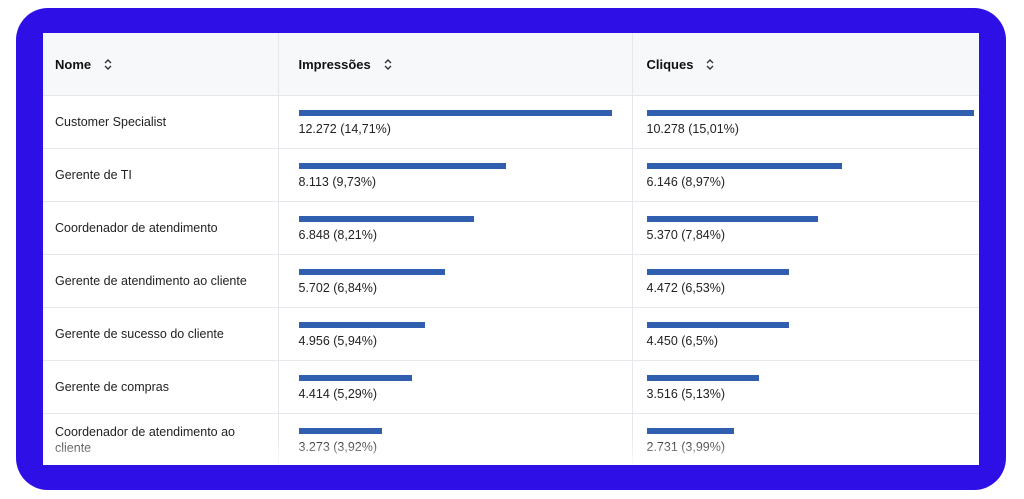 This screenshot has height=499, width=1024. Describe the element at coordinates (454, 281) in the screenshot. I see `cell-impressions: 5.702 (6,84%)` at that location.